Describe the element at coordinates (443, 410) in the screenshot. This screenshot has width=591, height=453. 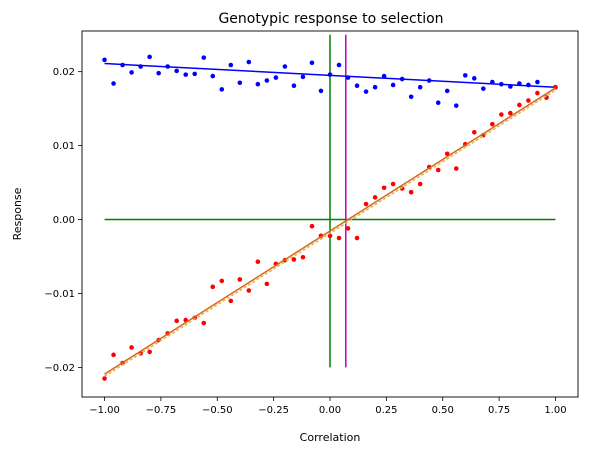
I see `x-tick-label: 0.50` at that location.